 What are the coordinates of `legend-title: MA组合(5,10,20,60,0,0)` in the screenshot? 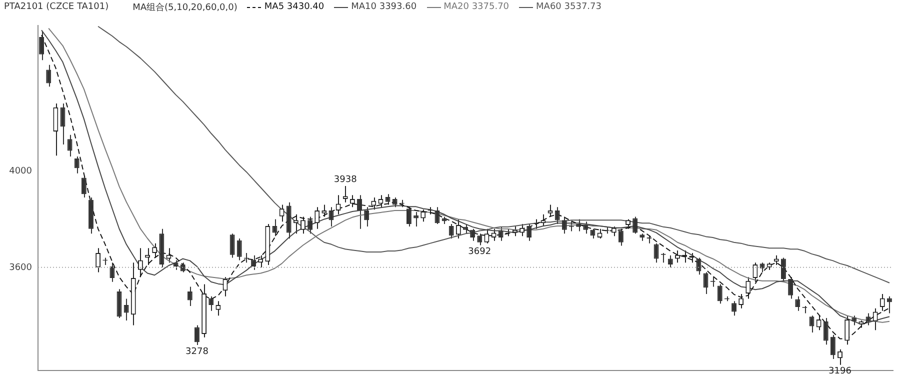 It's located at (185, 8).